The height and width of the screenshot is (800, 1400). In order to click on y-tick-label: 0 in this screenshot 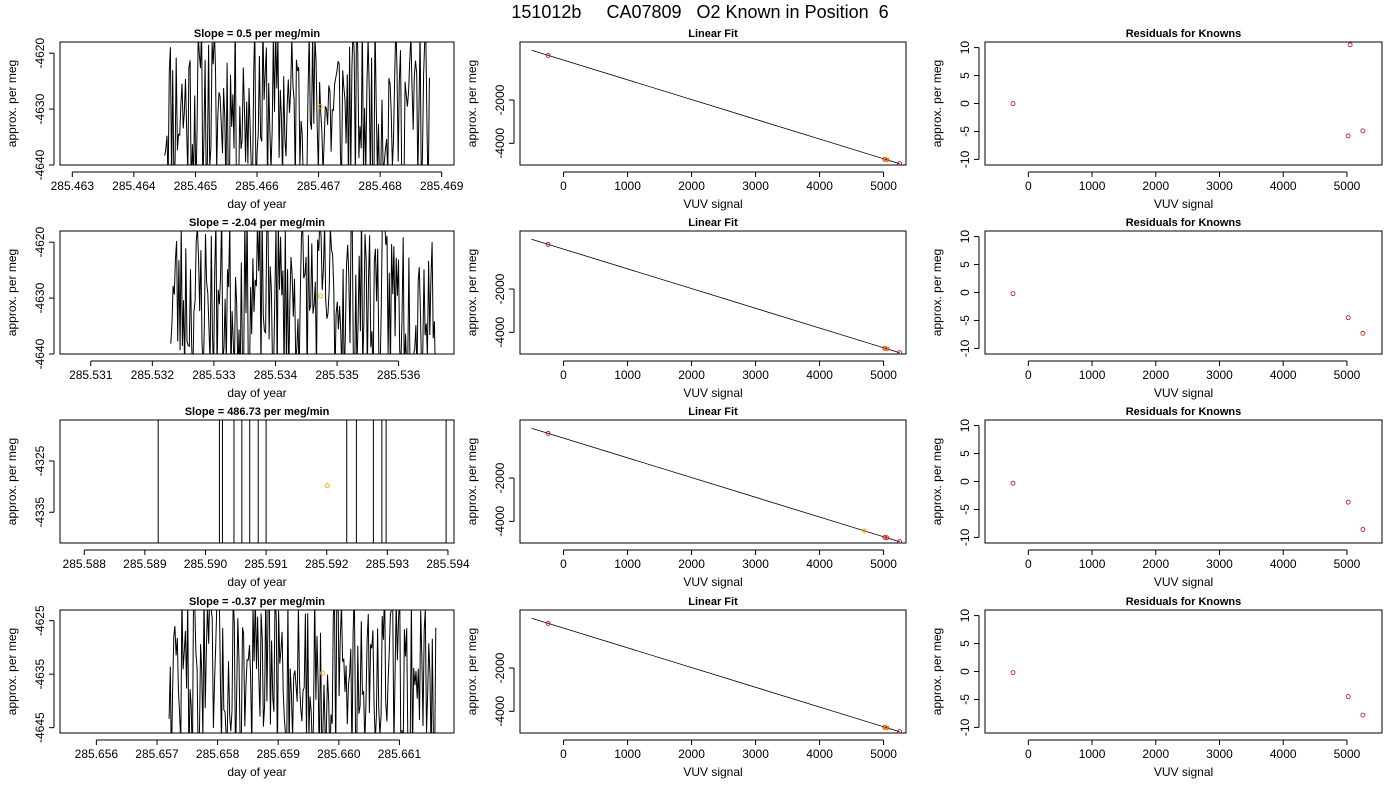, I will do `click(965, 292)`.